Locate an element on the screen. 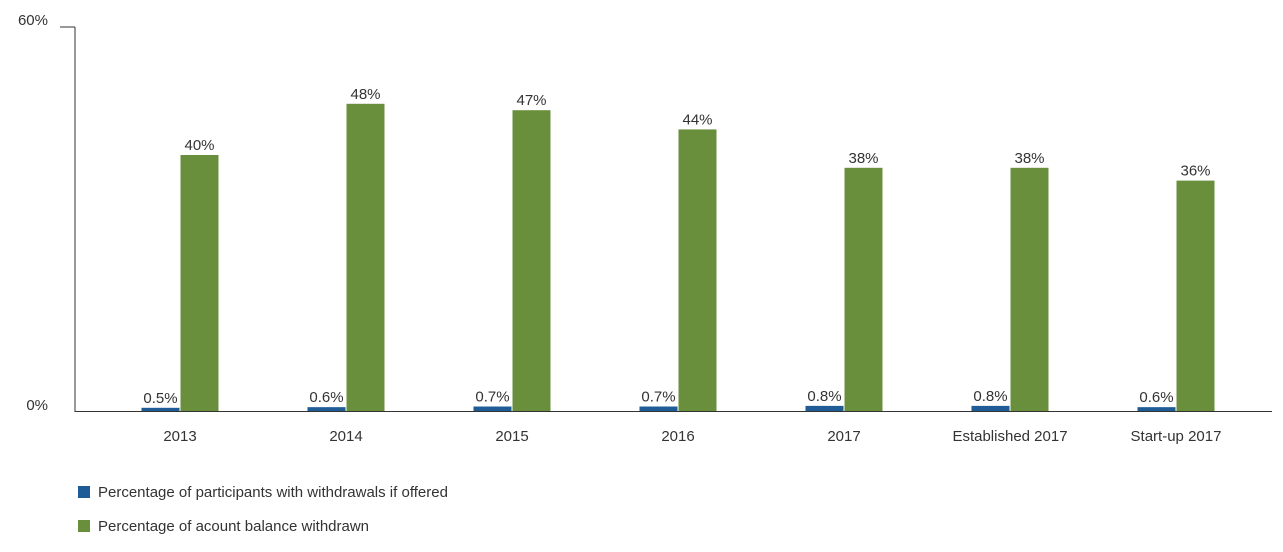 Image resolution: width=1283 pixels, height=552 pixels. y-axis-ticks: 0% 60% is located at coordinates (33, 213).